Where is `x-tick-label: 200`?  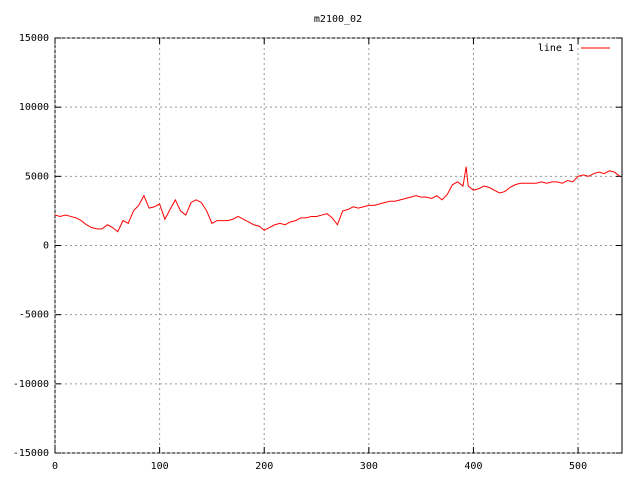
x-tick-label: 200 is located at coordinates (264, 466).